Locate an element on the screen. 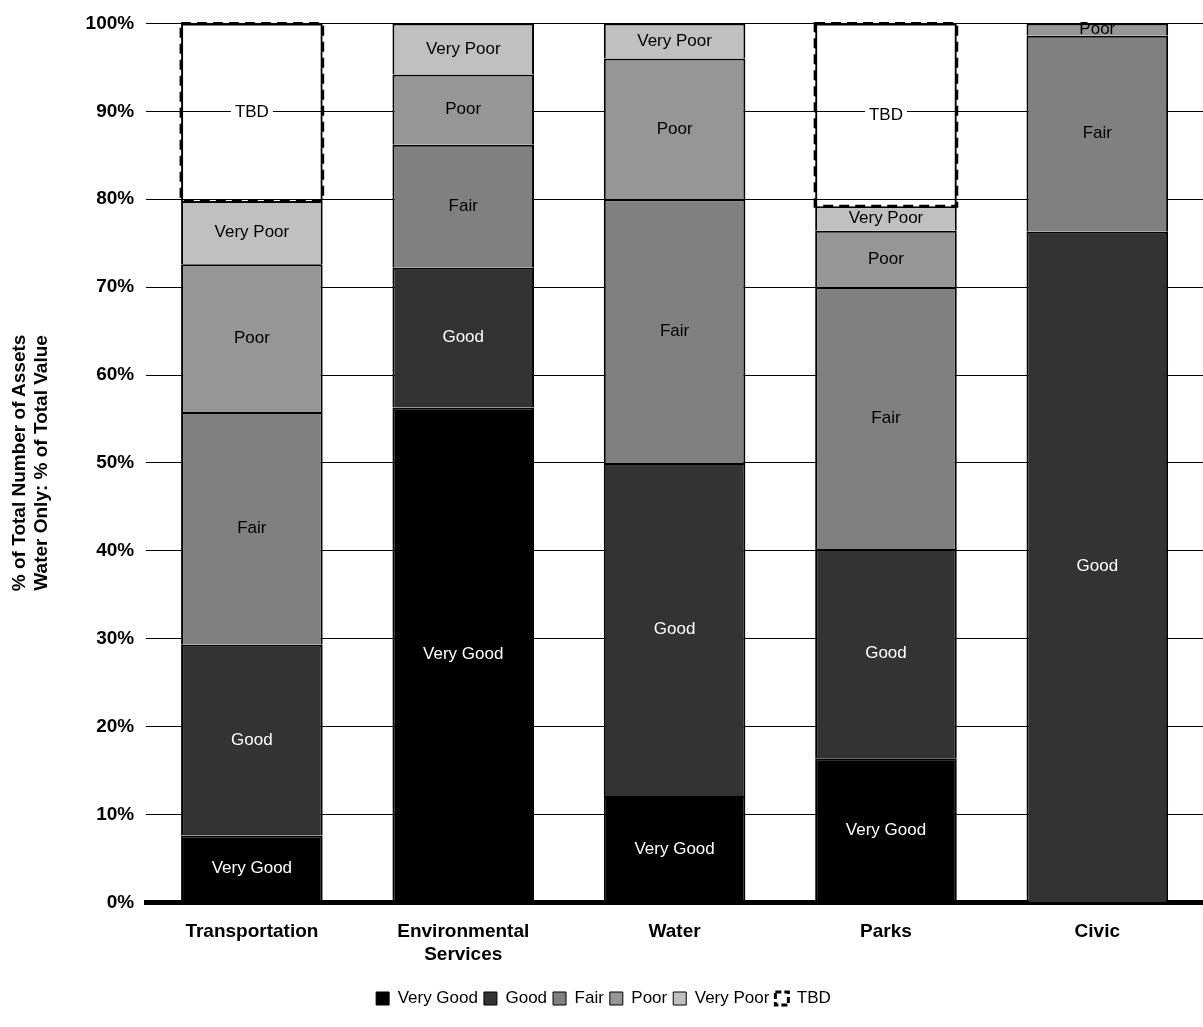 The image size is (1203, 1027). legend-label: Fair is located at coordinates (589, 998).